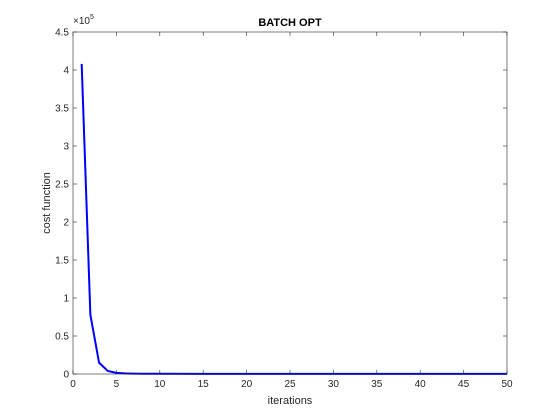 The image size is (560, 420). I want to click on y-tick-label: 3, so click(66, 147).